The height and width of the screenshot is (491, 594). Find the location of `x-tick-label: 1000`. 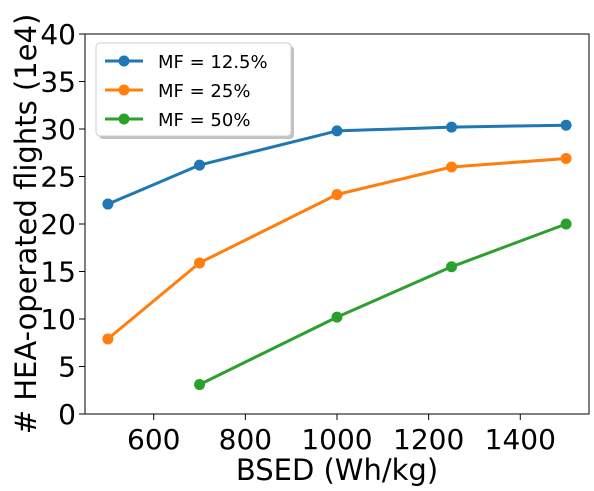

x-tick-label: 1000 is located at coordinates (336, 439).